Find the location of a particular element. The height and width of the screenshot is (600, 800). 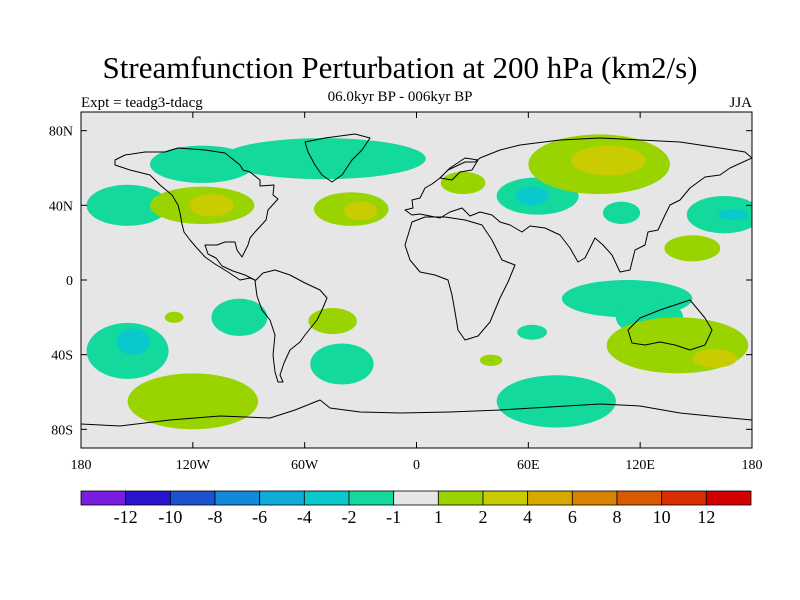

colorbar: -12 -10 -8 -6 -4 -2 -1 1 2 4 6 8 10 12 is located at coordinates (416, 508).